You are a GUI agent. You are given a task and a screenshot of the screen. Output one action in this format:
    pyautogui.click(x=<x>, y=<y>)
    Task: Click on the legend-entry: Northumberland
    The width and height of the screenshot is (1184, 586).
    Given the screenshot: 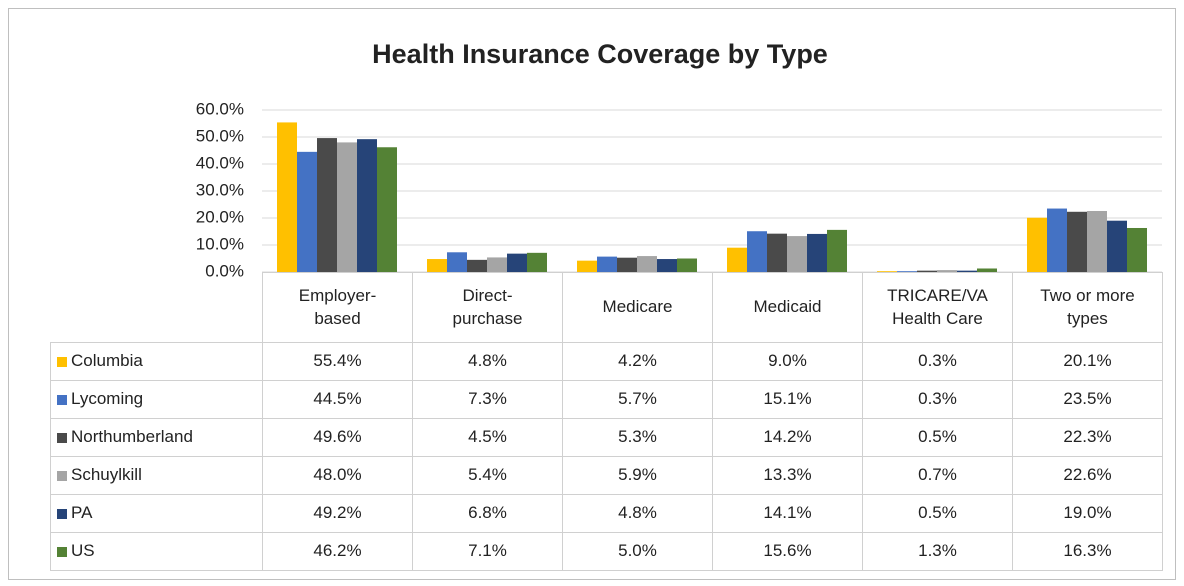 What is the action you would take?
    pyautogui.click(x=156, y=437)
    